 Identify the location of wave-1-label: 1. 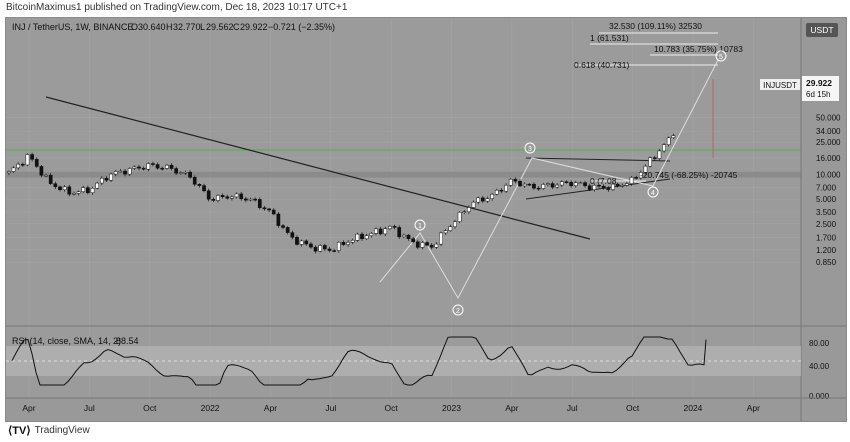
(420, 226).